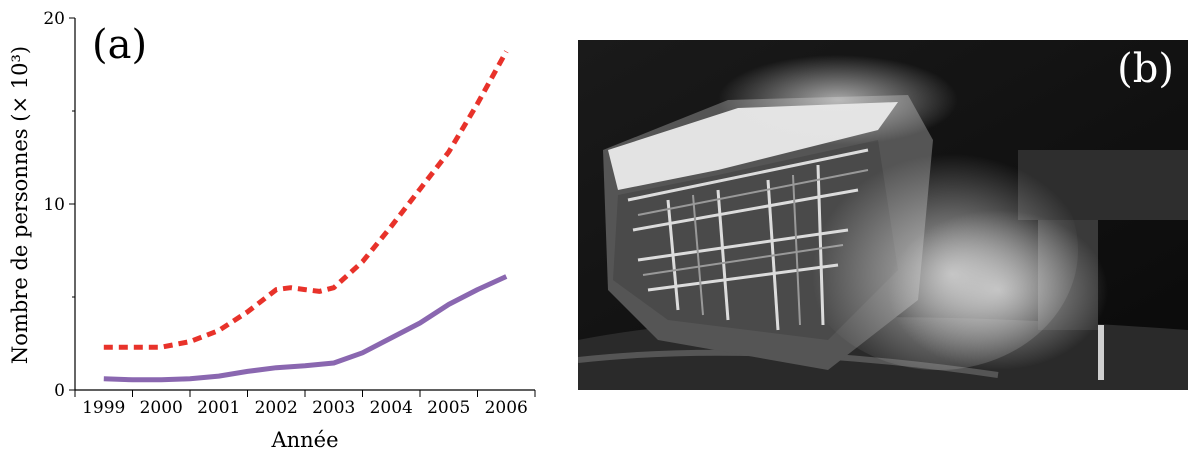 Image resolution: width=1193 pixels, height=454 pixels. What do you see at coordinates (305, 328) in the screenshot?
I see `series-line-solid` at bounding box center [305, 328].